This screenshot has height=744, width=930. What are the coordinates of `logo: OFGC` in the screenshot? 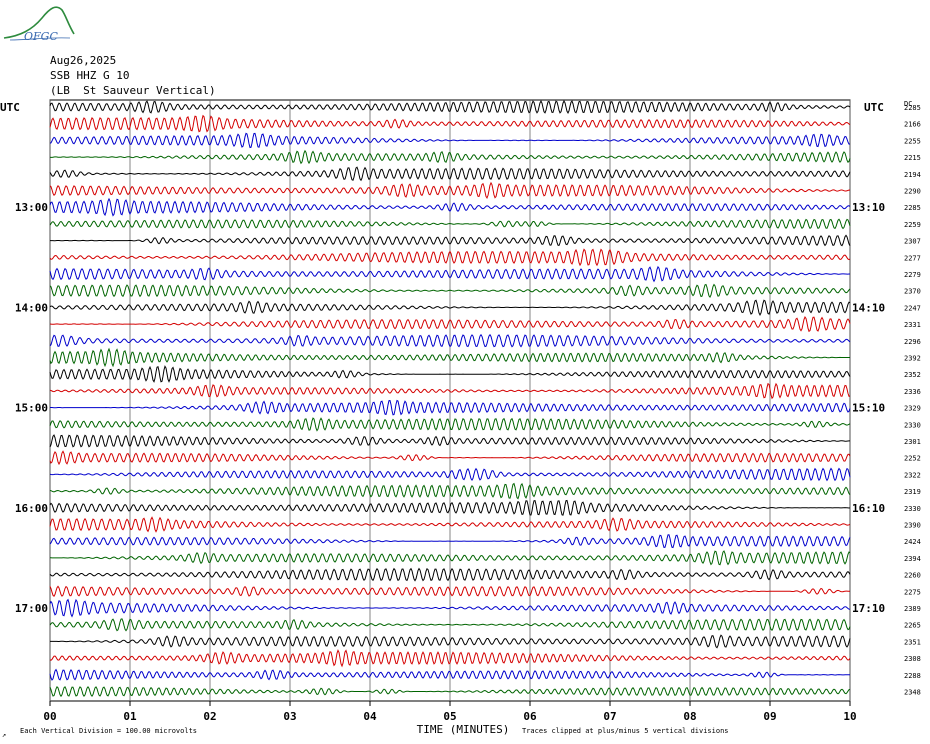 It's located at (39, 24).